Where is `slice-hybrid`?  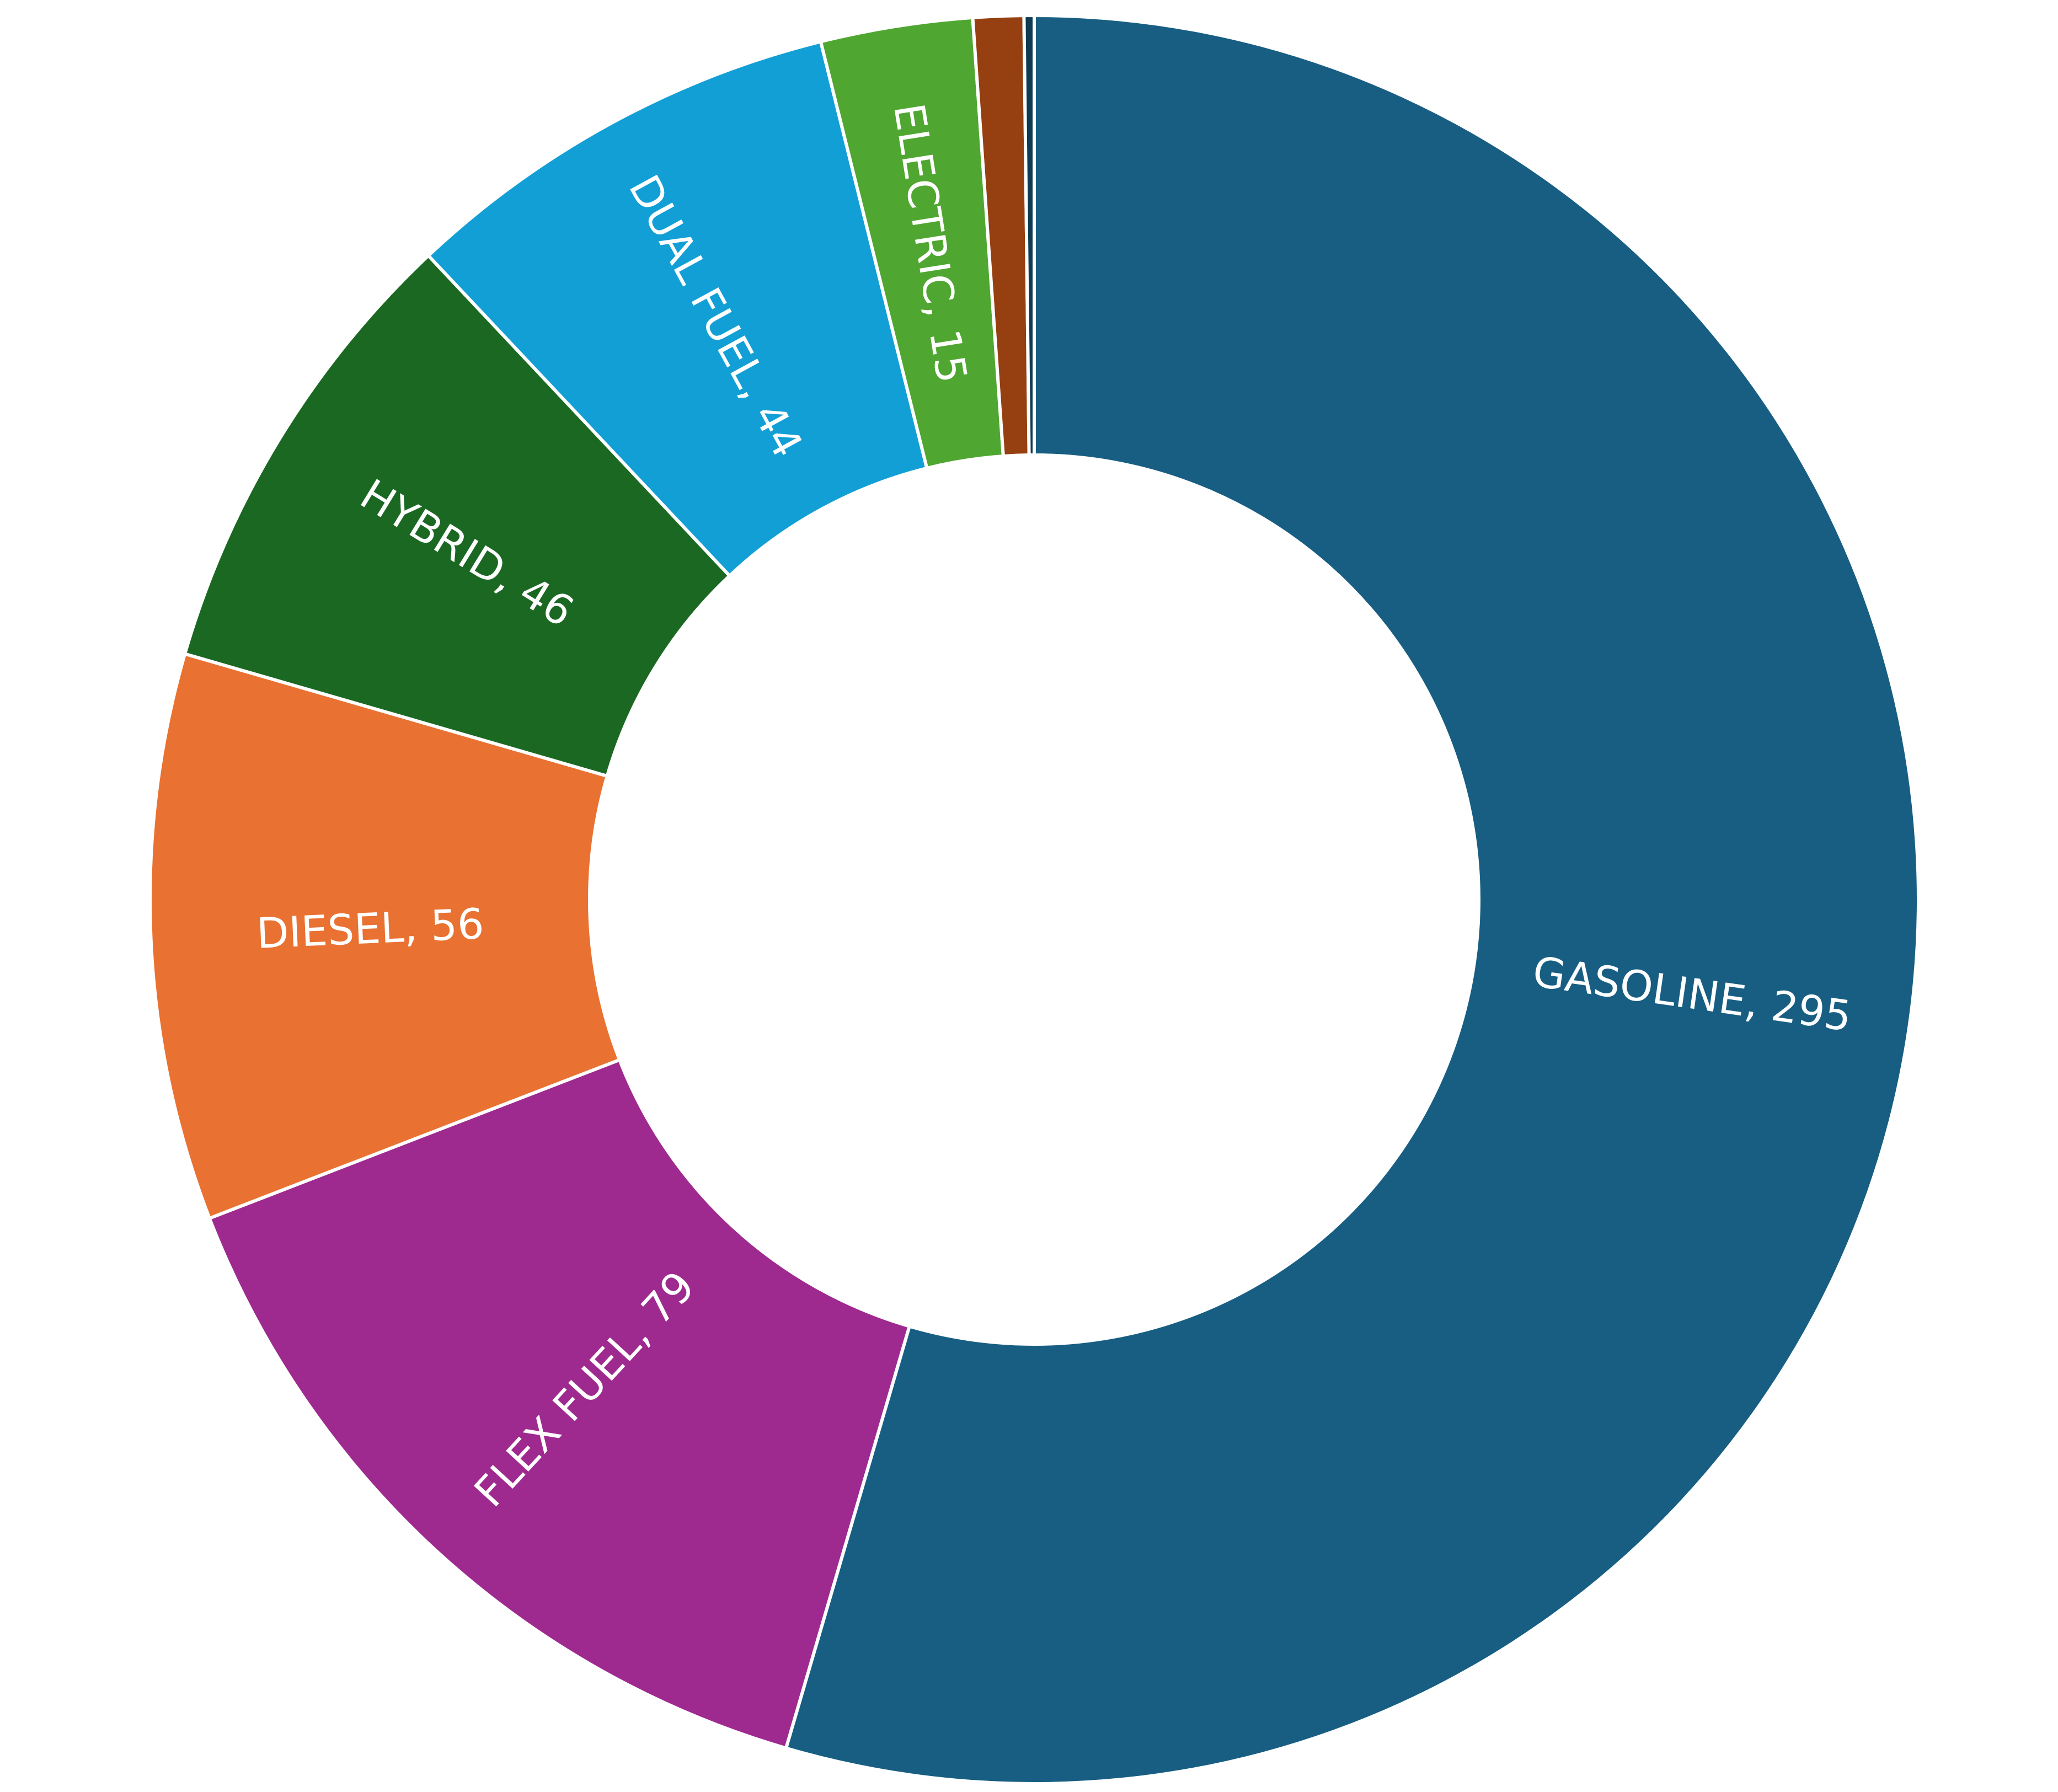 slice-hybrid is located at coordinates (457, 515).